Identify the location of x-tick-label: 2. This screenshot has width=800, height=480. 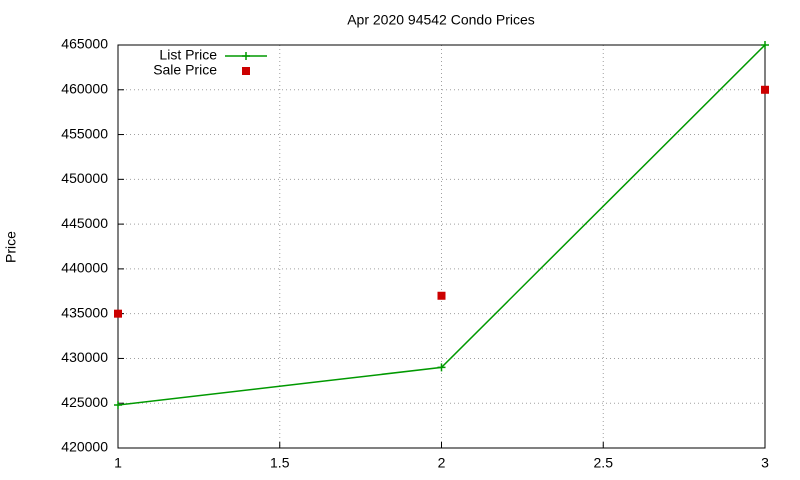
(442, 463).